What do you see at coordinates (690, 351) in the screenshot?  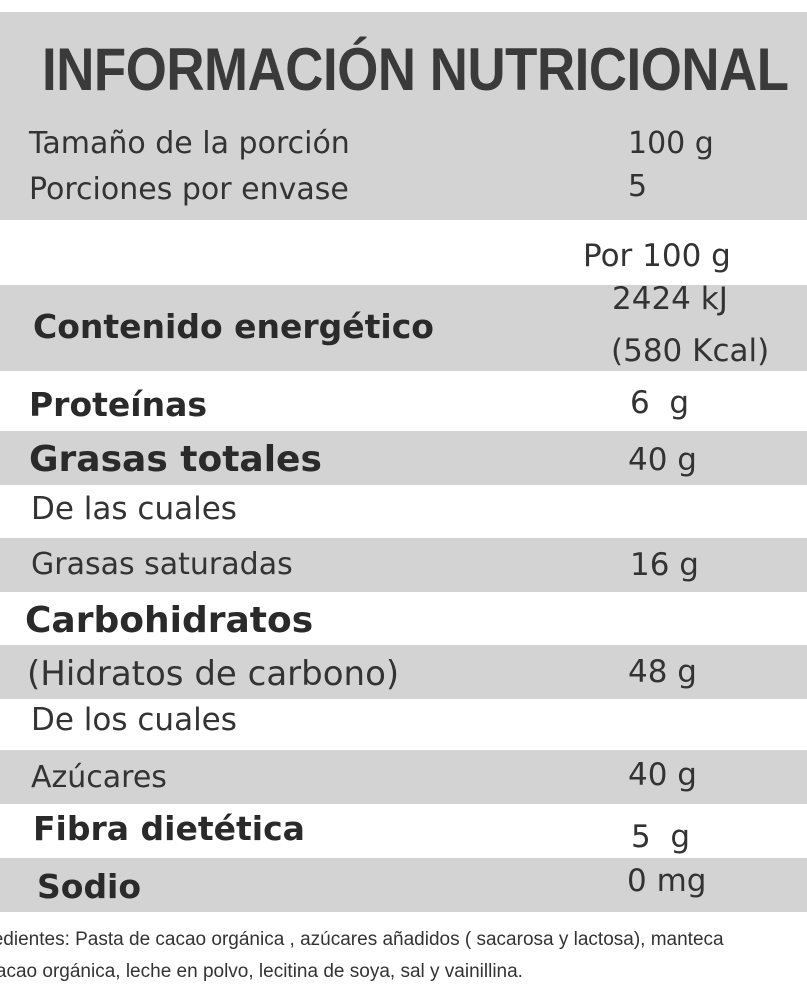 I see `energy-value-kcal: (580 Kcal)` at bounding box center [690, 351].